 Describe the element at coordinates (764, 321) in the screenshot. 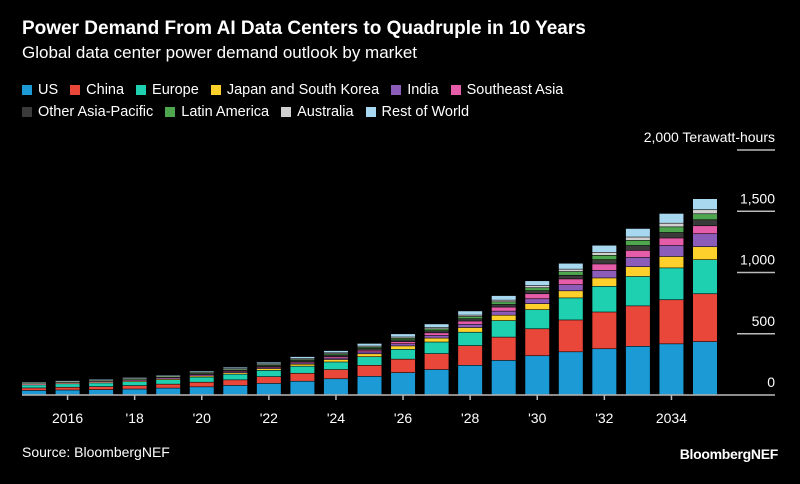

I see `y-tick-label: 500` at that location.